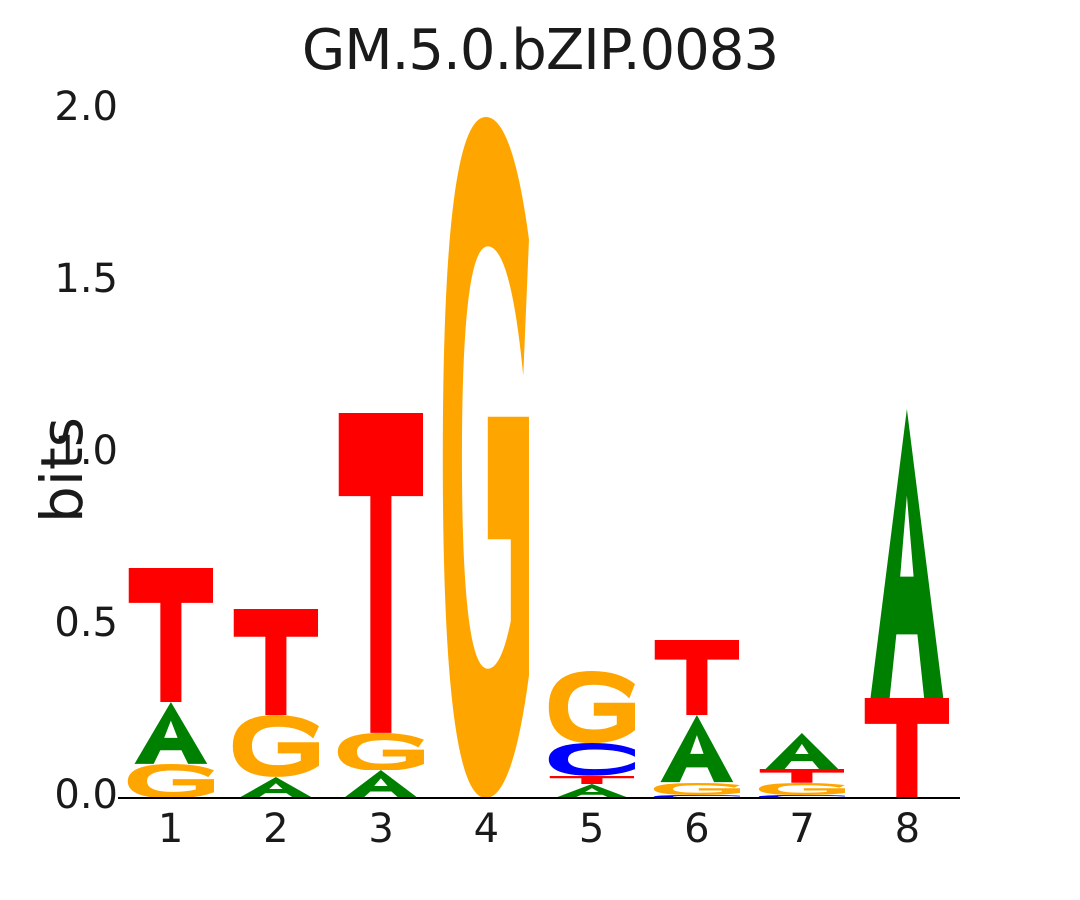 The width and height of the screenshot is (1080, 900). Describe the element at coordinates (697, 829) in the screenshot. I see `x-tick-label: 6` at that location.